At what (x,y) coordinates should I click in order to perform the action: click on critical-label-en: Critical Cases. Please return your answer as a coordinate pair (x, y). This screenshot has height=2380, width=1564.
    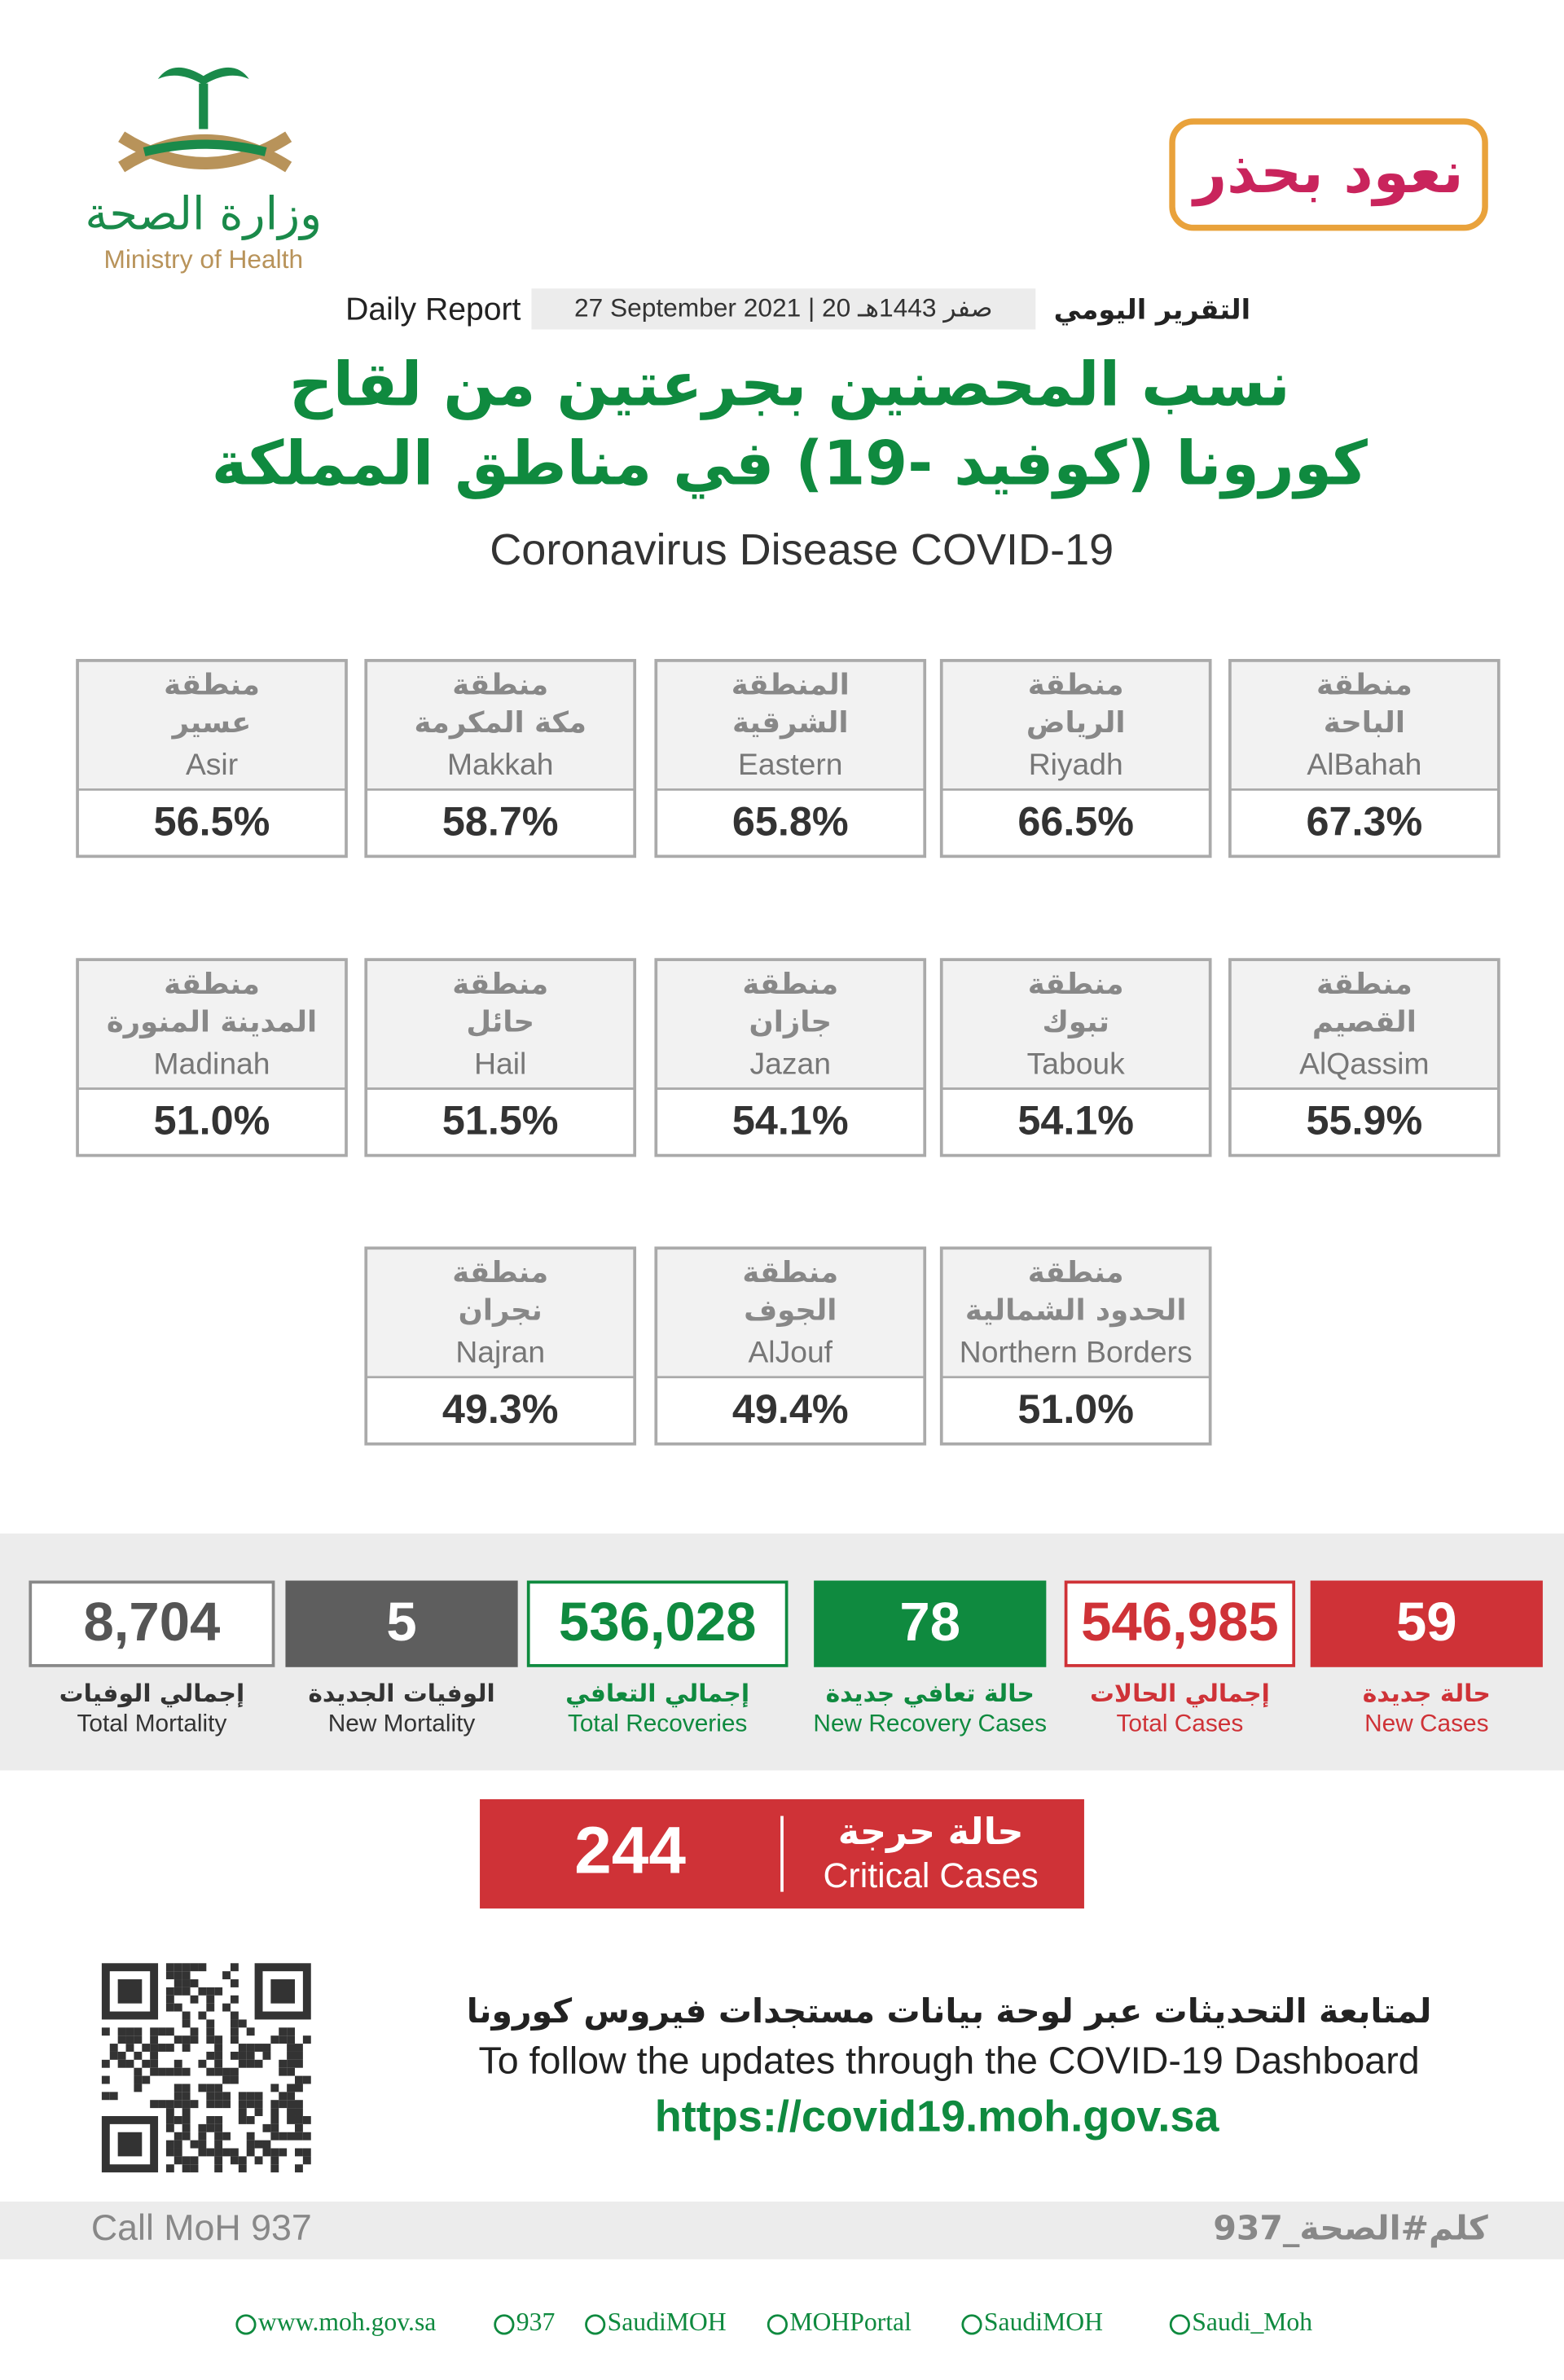
    Looking at the image, I should click on (930, 1876).